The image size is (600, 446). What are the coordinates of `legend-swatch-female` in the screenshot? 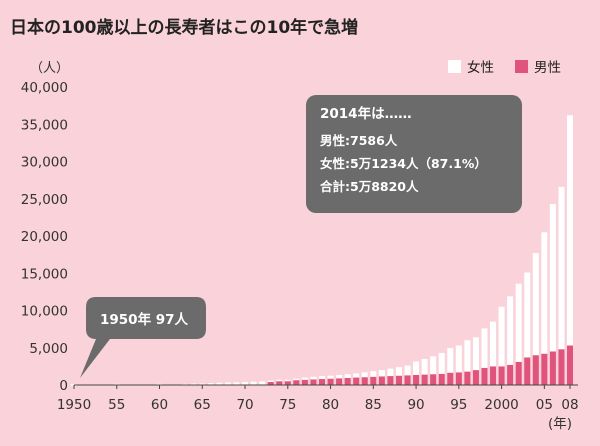 It's located at (454, 66).